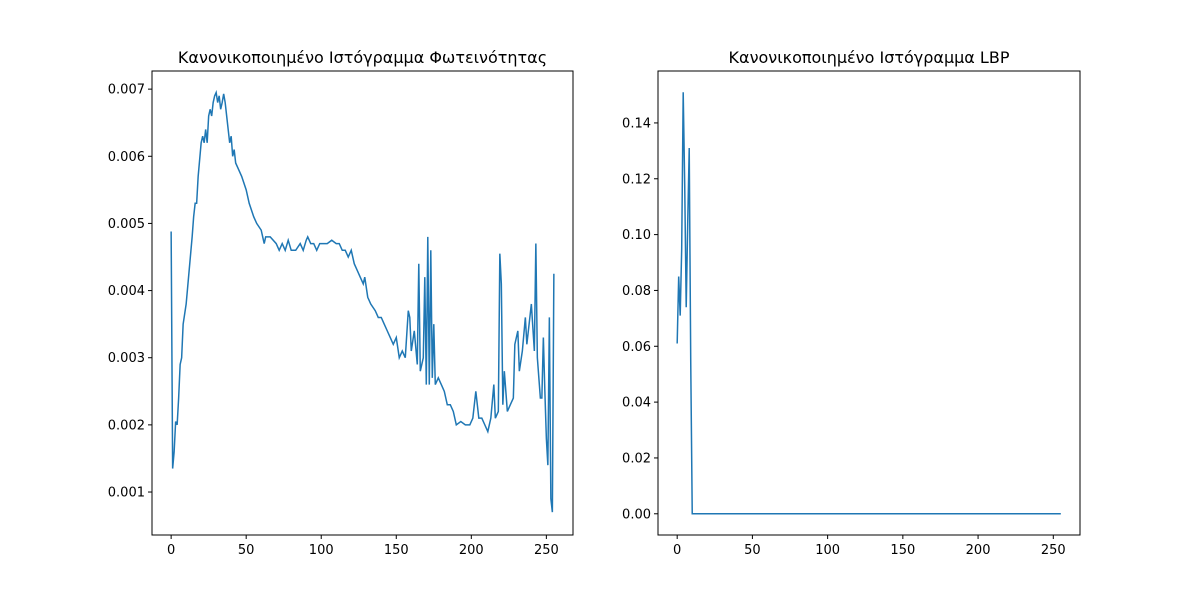  Describe the element at coordinates (126, 291) in the screenshot. I see `y-tick-label: 0.004` at that location.